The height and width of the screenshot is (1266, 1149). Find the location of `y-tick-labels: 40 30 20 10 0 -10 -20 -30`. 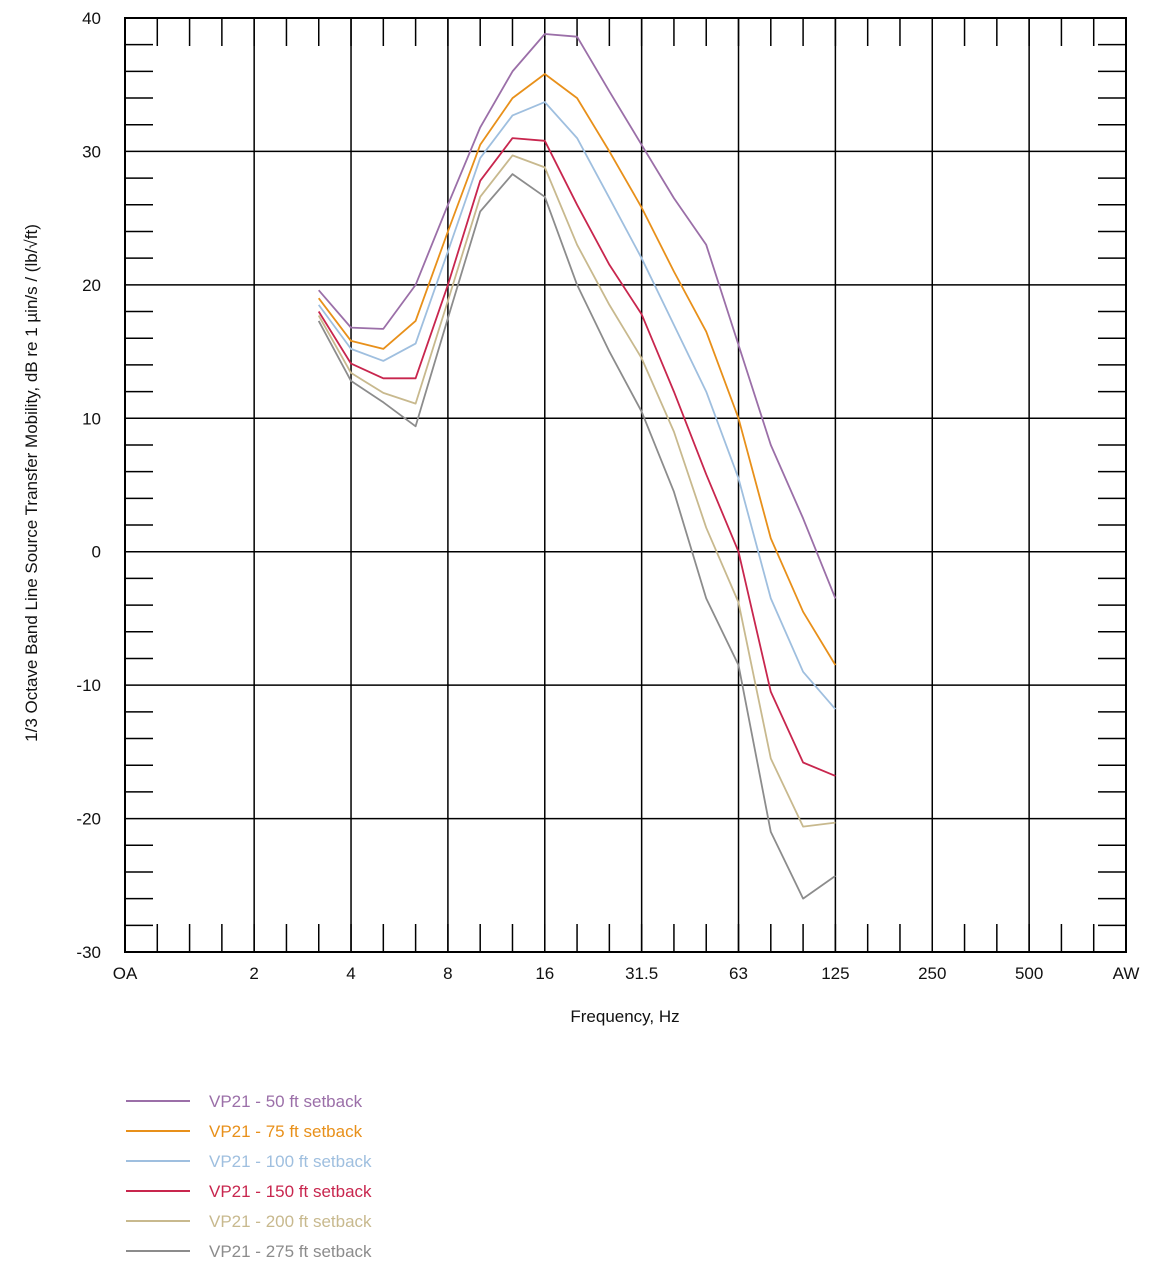

y-tick-labels: 40 30 20 10 0 -10 -20 -30 is located at coordinates (88, 485).